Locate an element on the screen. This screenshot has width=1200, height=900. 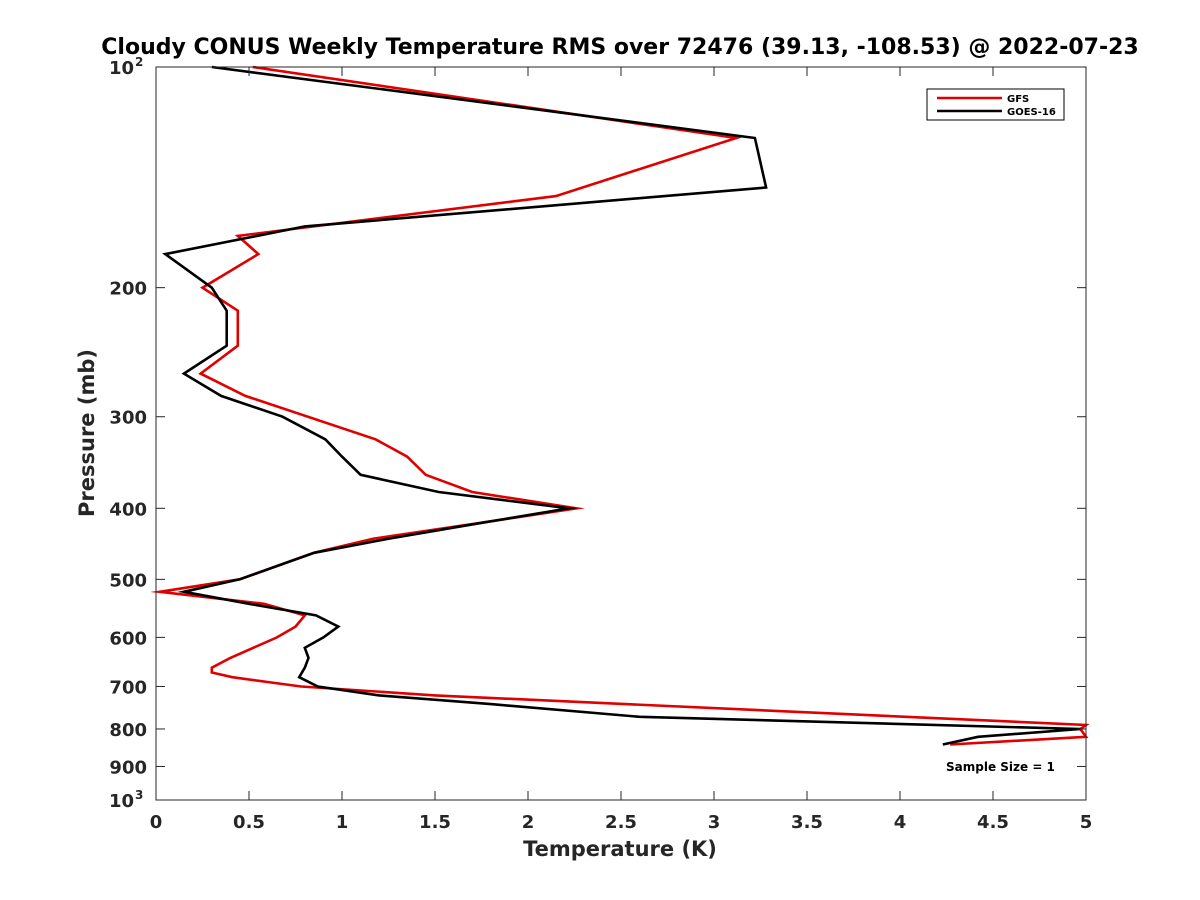
y-tick-label: 400 is located at coordinates (128, 509).